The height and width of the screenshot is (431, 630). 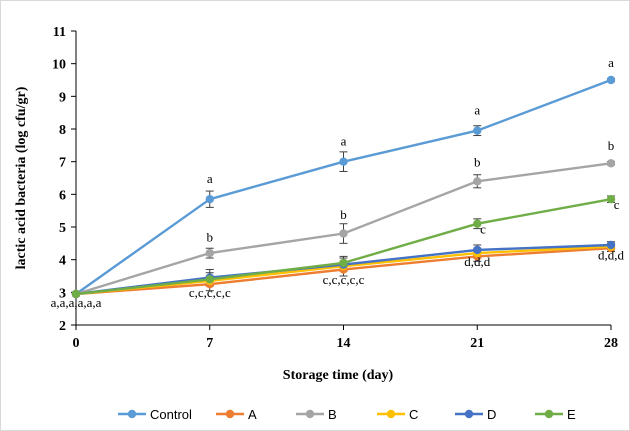 What do you see at coordinates (252, 414) in the screenshot?
I see `legend-label-a: A` at bounding box center [252, 414].